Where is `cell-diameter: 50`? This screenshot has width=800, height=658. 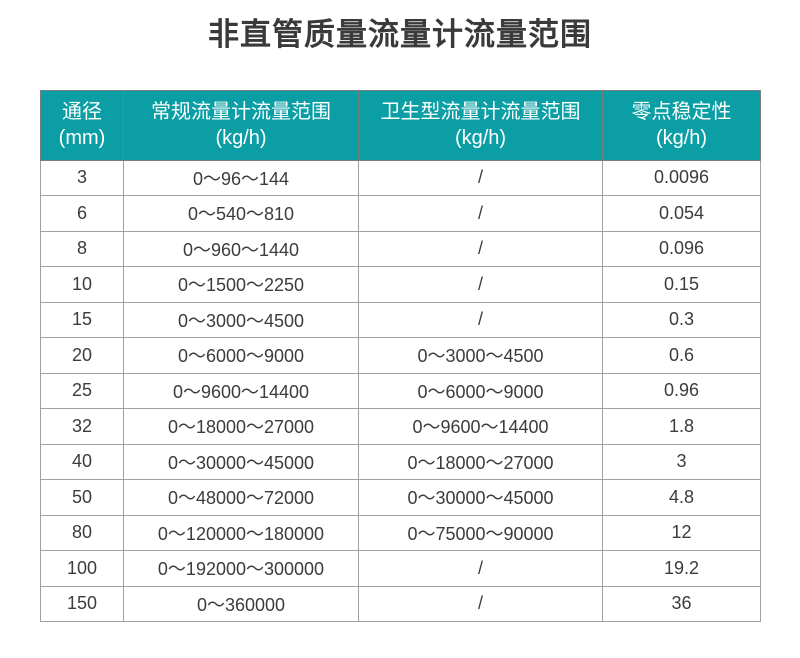
cell-diameter: 50 is located at coordinates (82, 497).